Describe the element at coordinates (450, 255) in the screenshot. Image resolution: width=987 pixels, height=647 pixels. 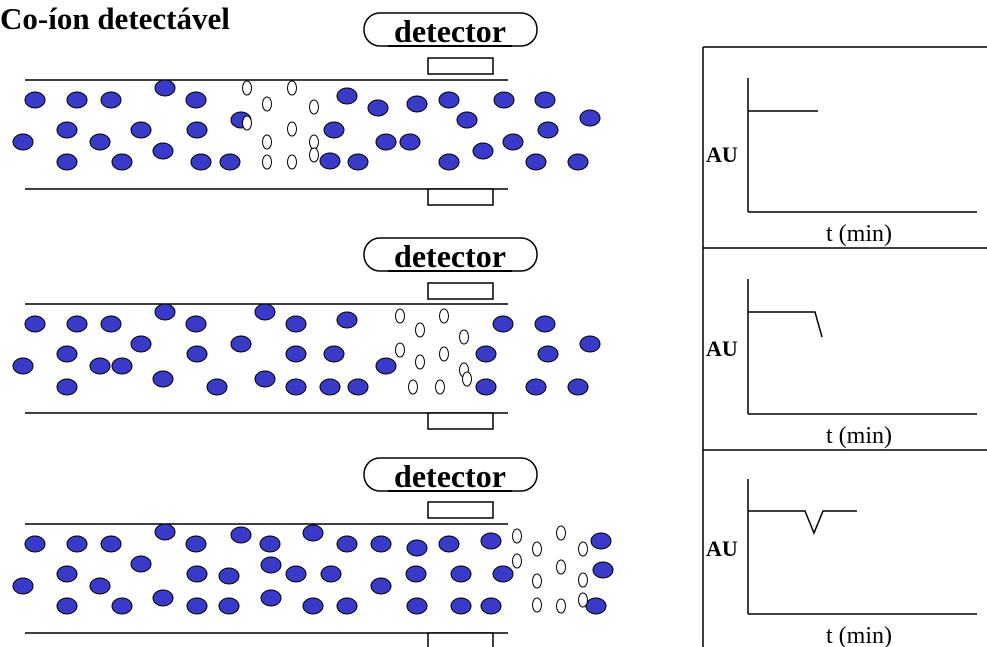
I see `detector-label-2: detector` at that location.